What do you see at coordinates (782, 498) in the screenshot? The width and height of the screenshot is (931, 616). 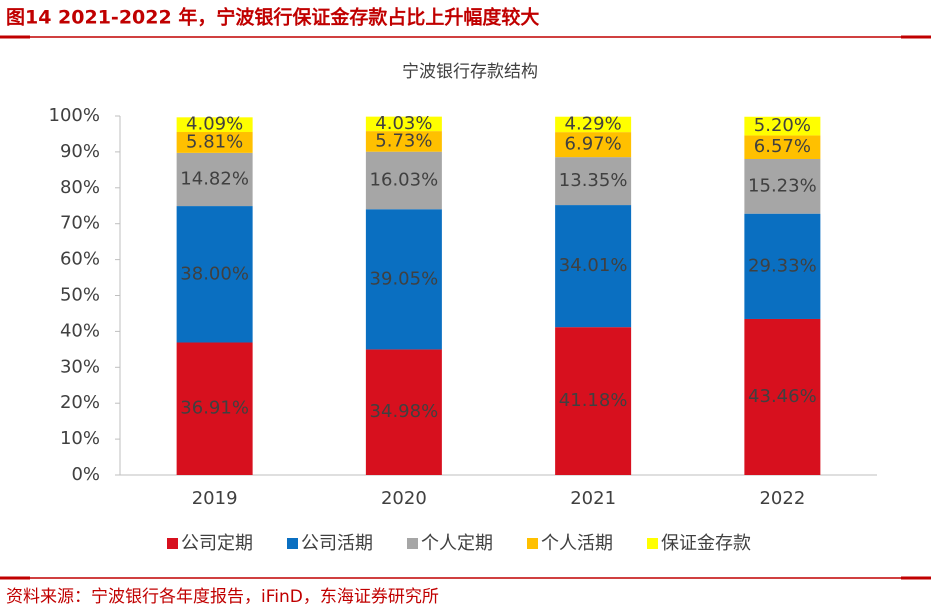 I see `x-tick-label: 2022` at bounding box center [782, 498].